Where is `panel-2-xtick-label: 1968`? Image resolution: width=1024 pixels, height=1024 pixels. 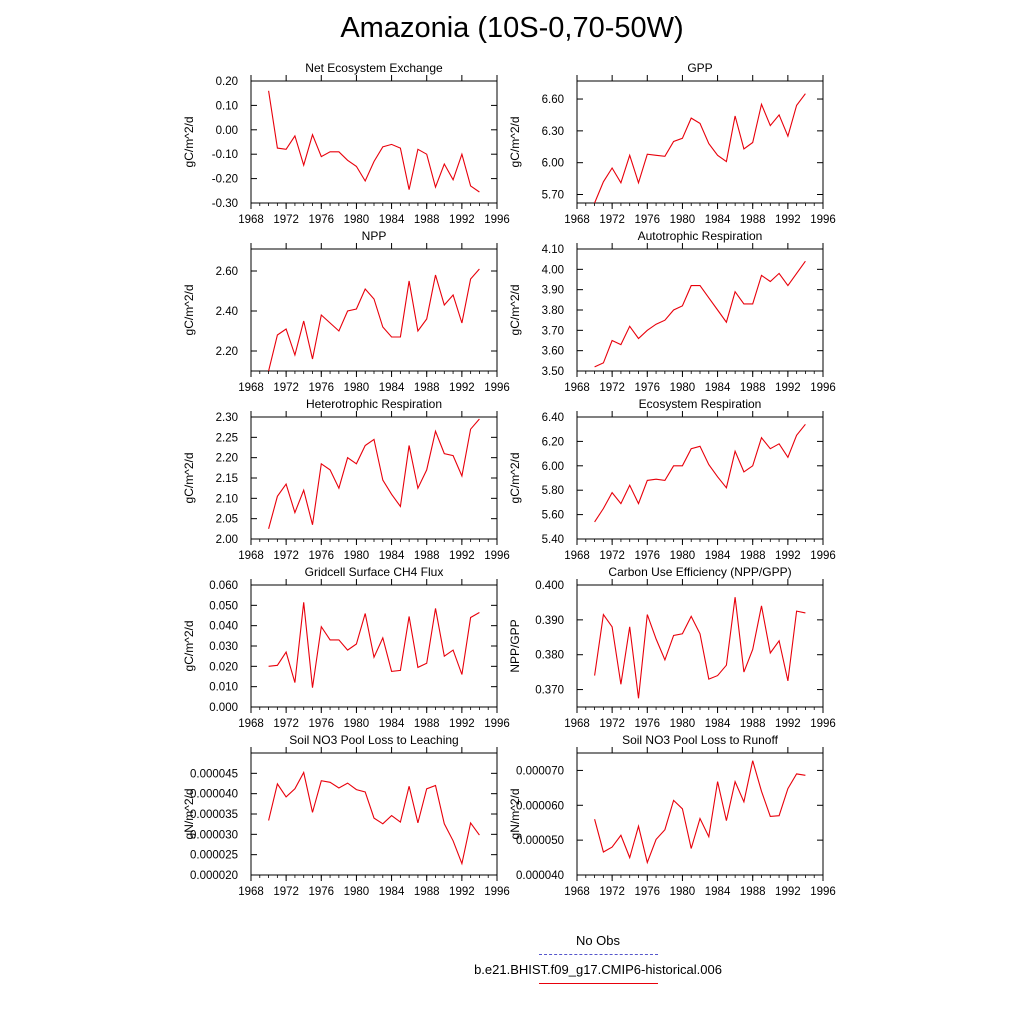
panel-2-xtick-label: 1968 is located at coordinates (577, 220).